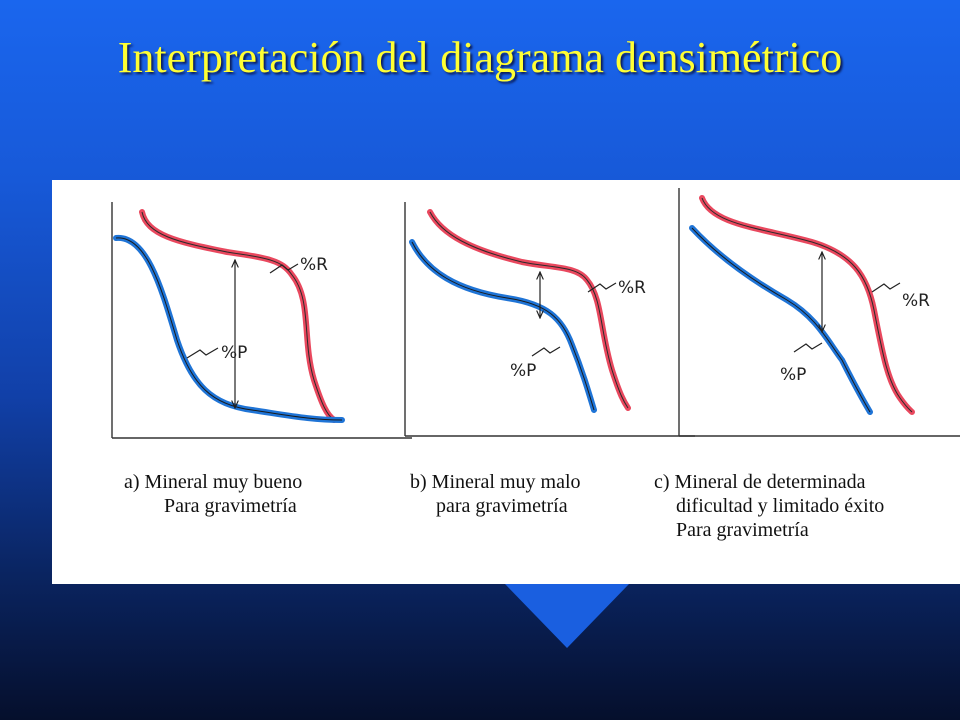 This screenshot has height=720, width=960. Describe the element at coordinates (602, 287) in the screenshot. I see `diagram-b-r-leader` at that location.